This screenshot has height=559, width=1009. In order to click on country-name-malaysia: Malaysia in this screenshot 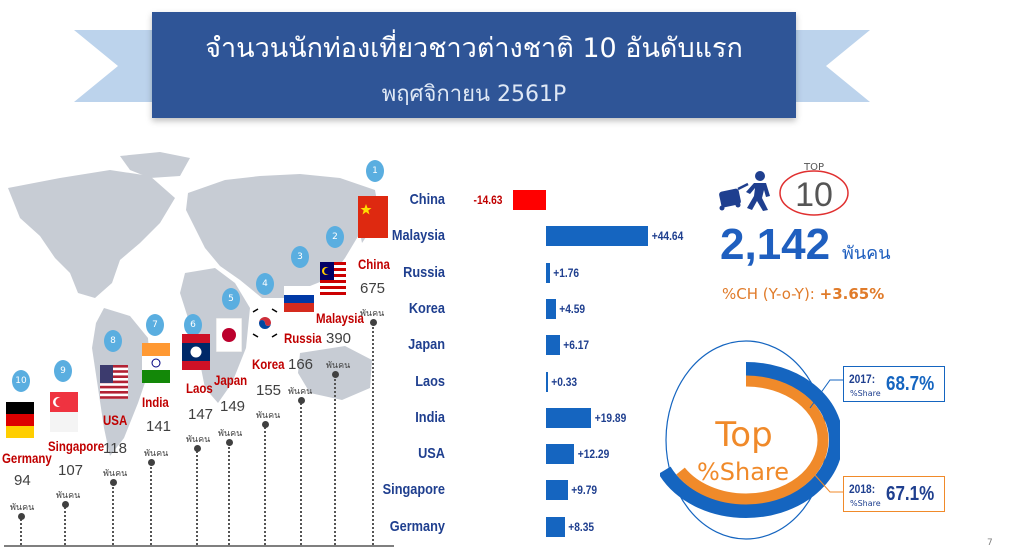, I will do `click(340, 318)`.